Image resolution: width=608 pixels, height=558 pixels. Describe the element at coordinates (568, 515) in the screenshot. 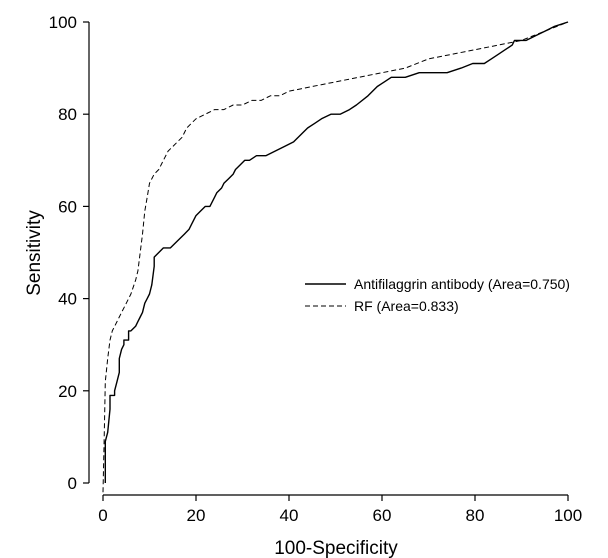

I see `x-tick-label: 100` at that location.